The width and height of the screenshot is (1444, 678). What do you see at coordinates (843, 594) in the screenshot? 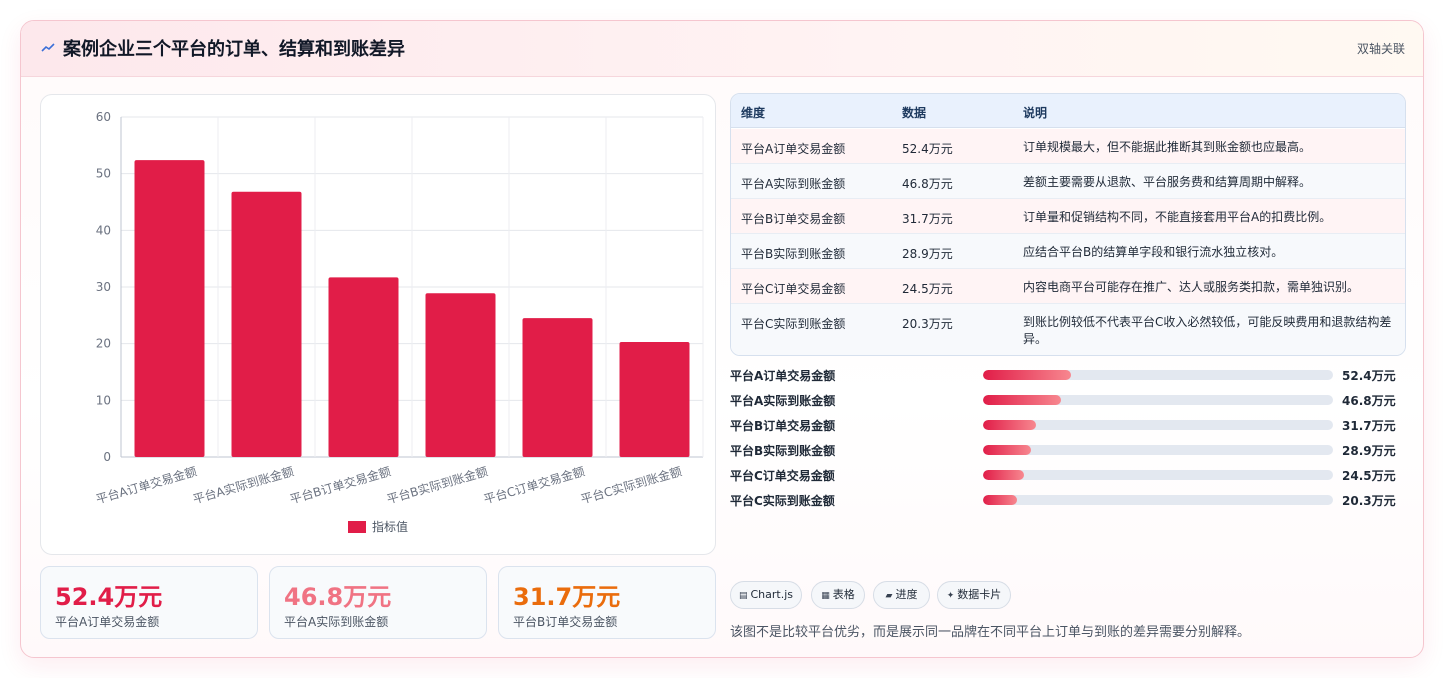
I see `tag-label: 表格` at bounding box center [843, 594].